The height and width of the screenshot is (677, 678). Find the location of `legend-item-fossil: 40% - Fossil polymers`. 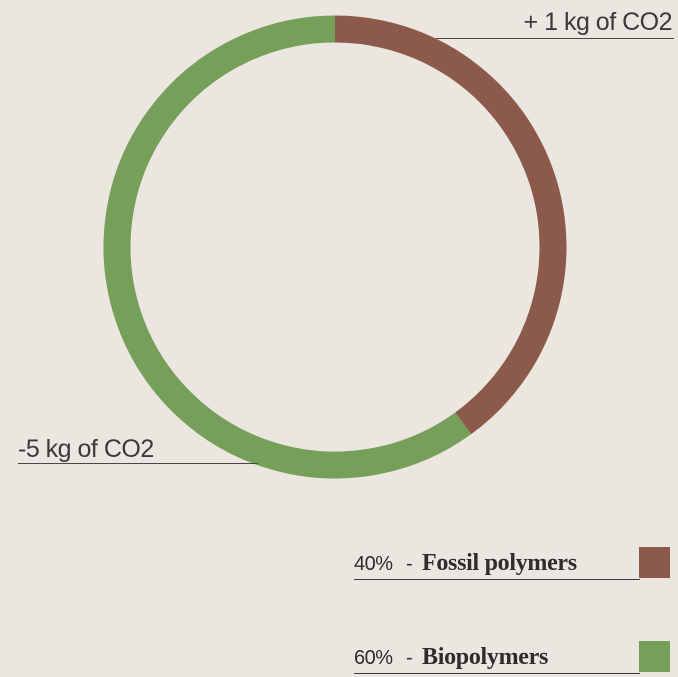

legend-item-fossil: 40% - Fossil polymers is located at coordinates (514, 563).